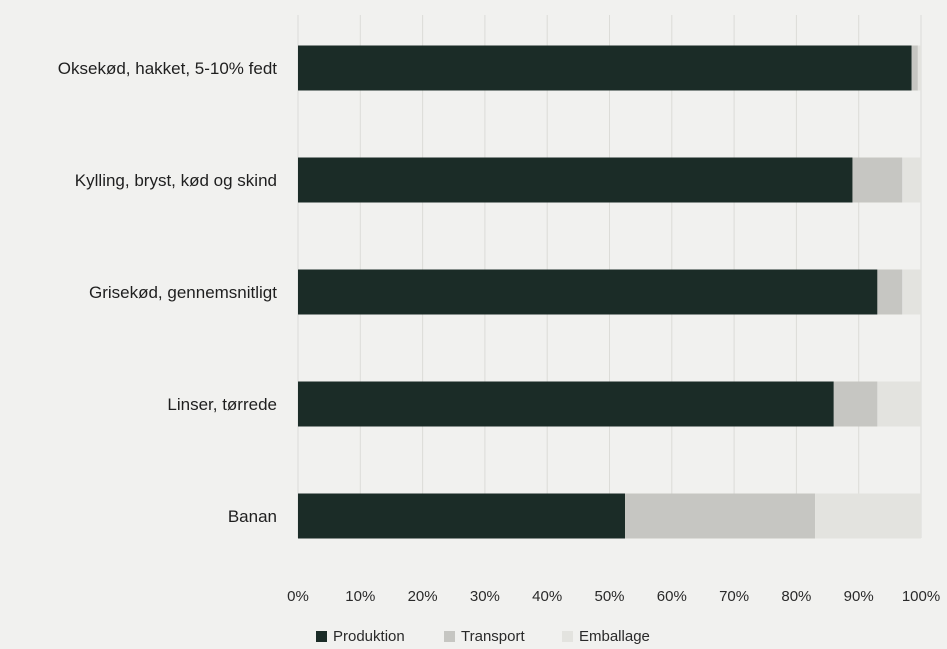 Image resolution: width=947 pixels, height=649 pixels. Describe the element at coordinates (360, 596) in the screenshot. I see `x-tick-label: 10%` at that location.